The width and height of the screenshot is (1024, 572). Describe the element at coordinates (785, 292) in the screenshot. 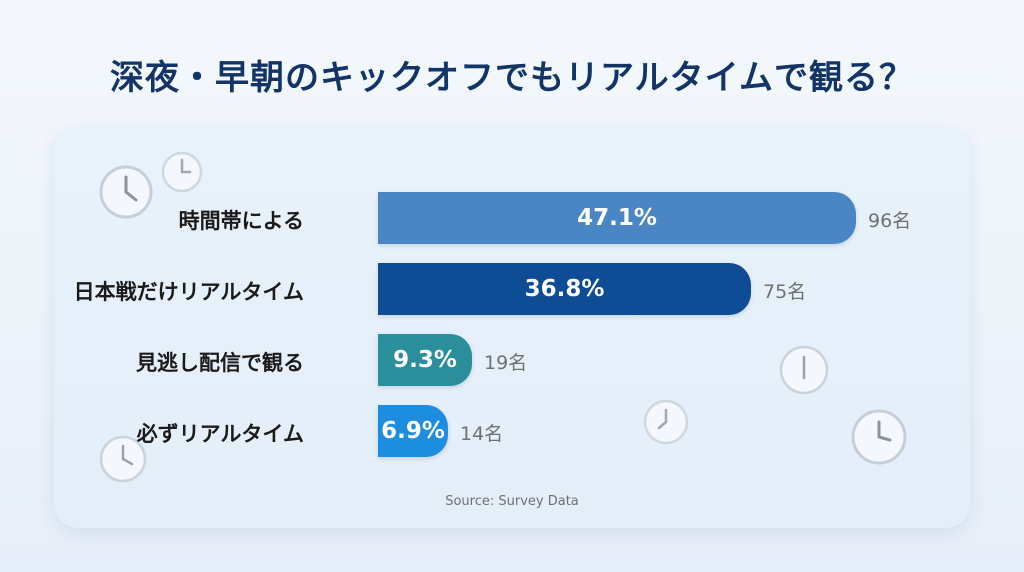

I see `bar-count-label: 75名` at that location.